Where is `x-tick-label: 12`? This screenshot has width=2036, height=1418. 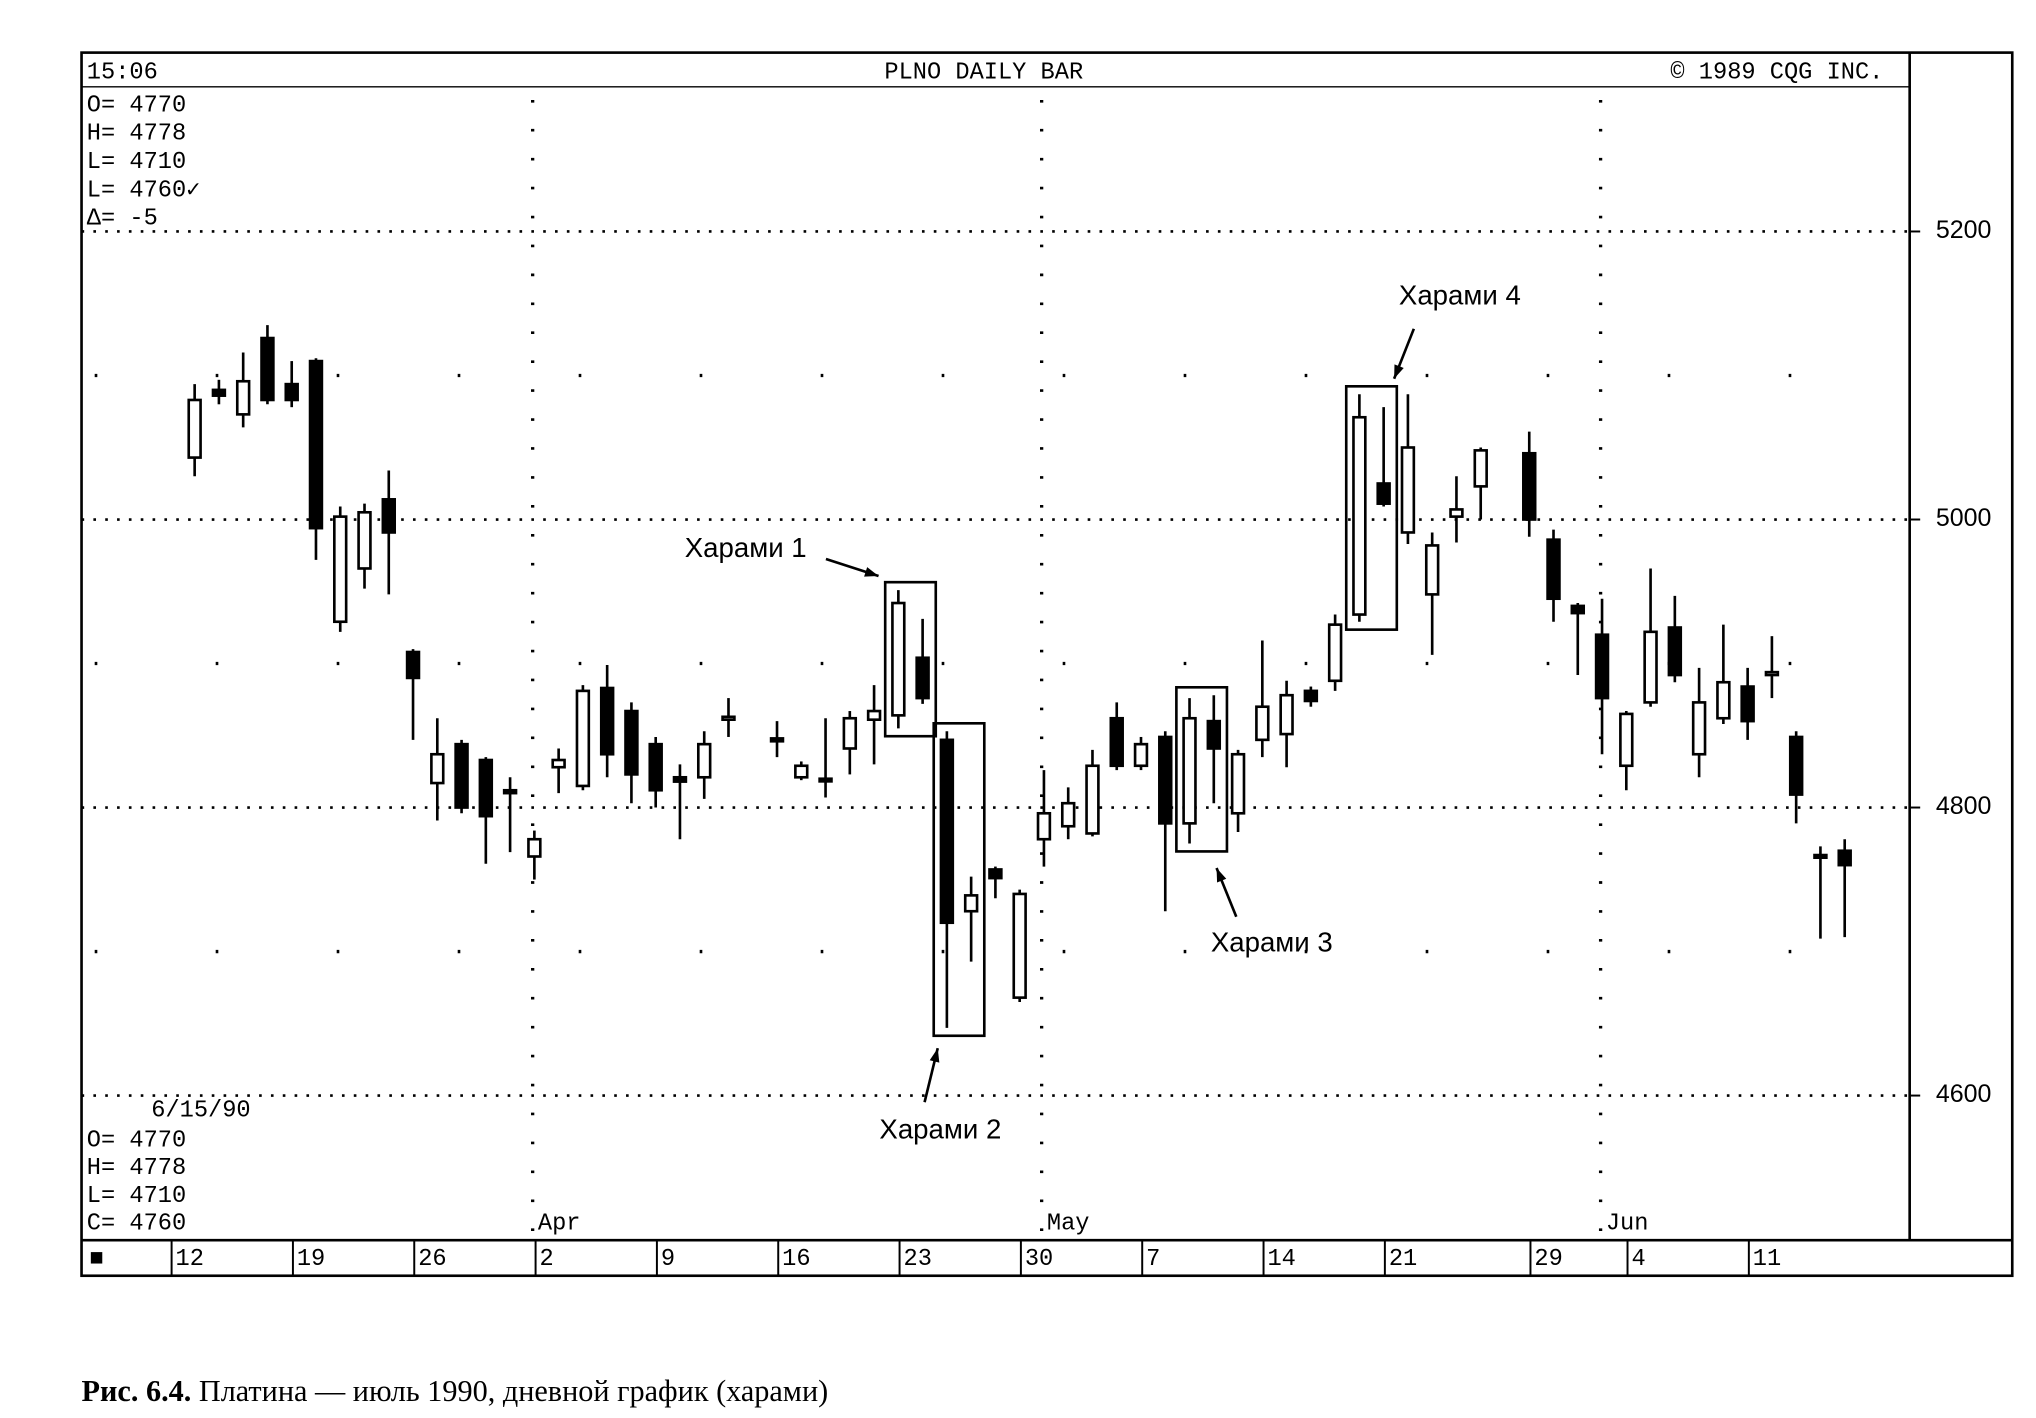
x-tick-label: 12 is located at coordinates (190, 1259).